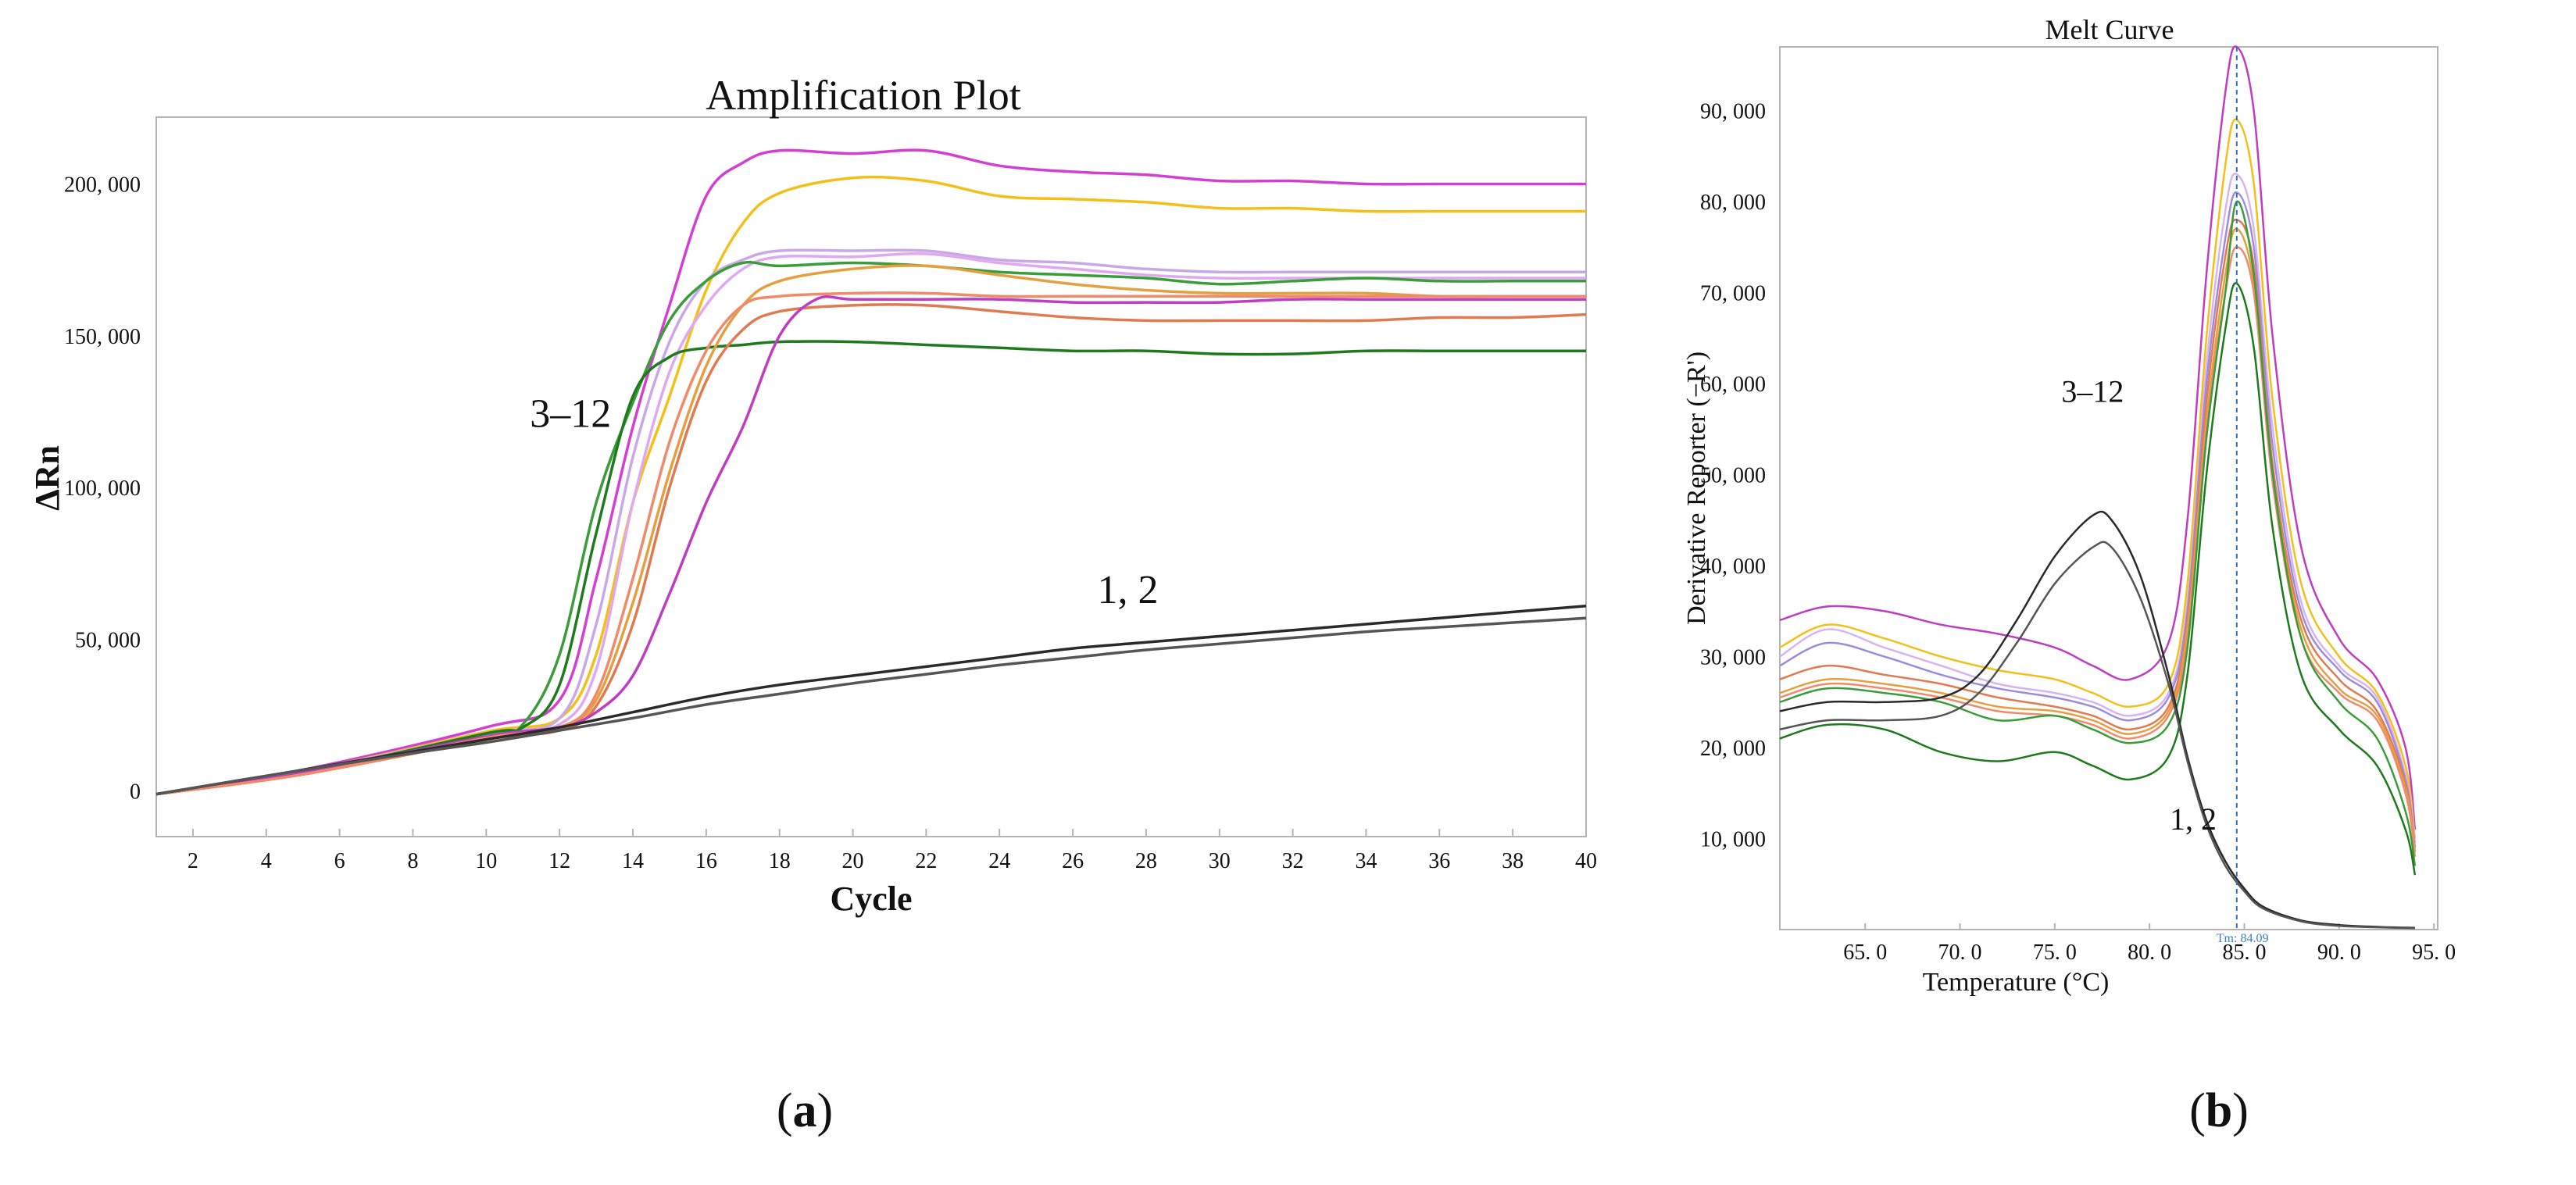  Describe the element at coordinates (1439, 861) in the screenshot. I see `amplification-x-tick-label: 36` at that location.